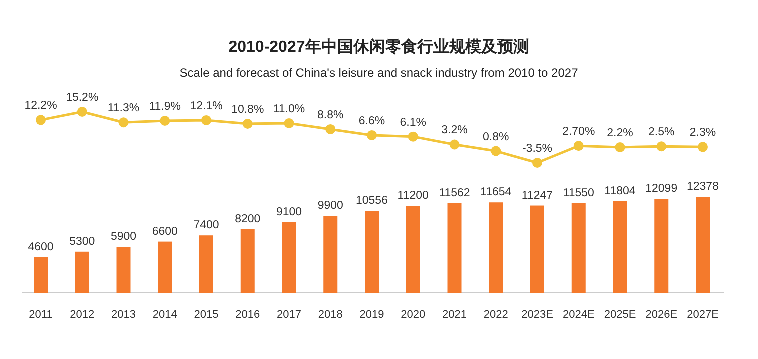 This screenshot has width=758, height=359. What do you see at coordinates (289, 212) in the screenshot?
I see `data-label: 9100` at bounding box center [289, 212].